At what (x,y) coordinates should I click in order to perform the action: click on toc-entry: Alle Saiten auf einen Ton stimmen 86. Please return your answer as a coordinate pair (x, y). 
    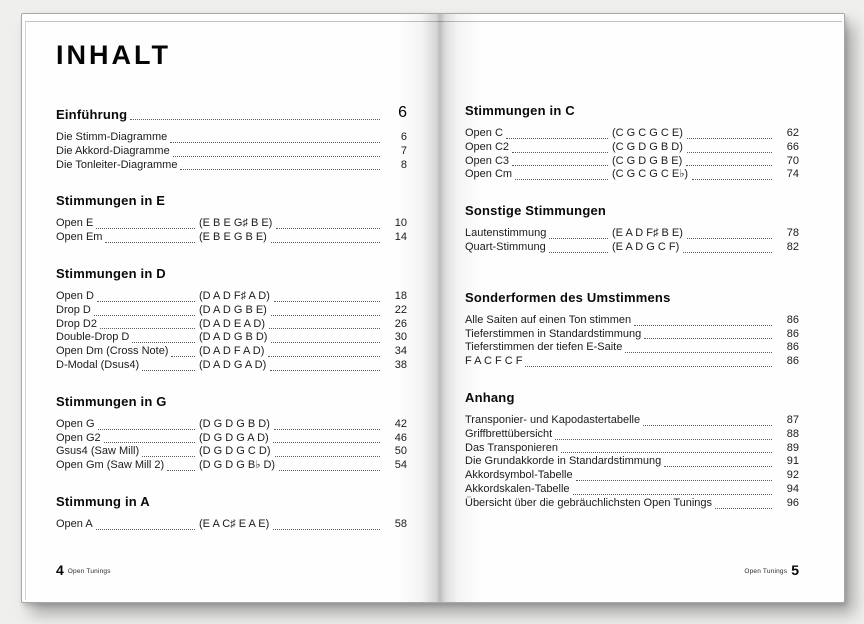
    Looking at the image, I should click on (632, 321).